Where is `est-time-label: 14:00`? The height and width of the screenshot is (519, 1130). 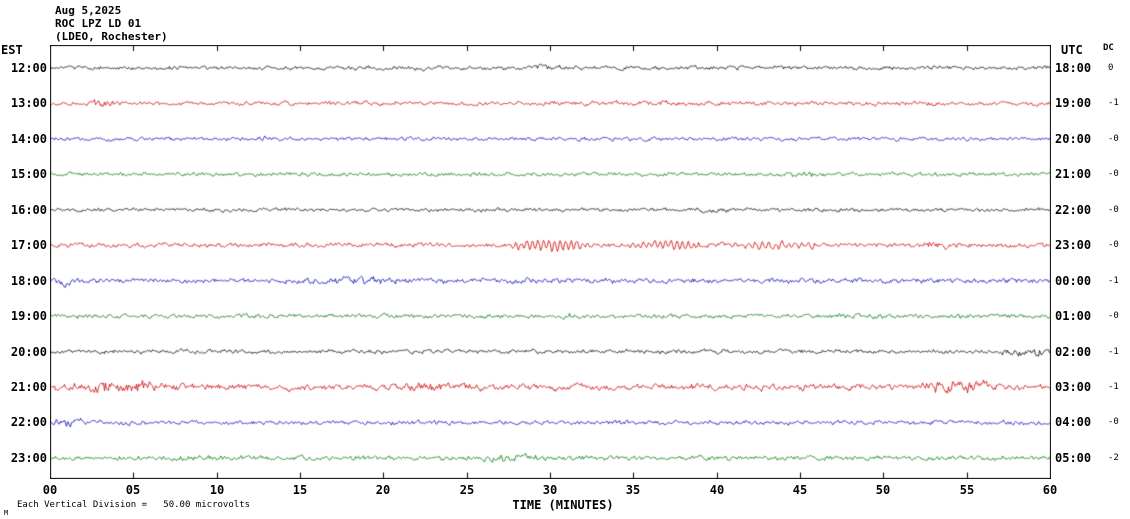
est-time-label: 14:00 is located at coordinates (28, 139).